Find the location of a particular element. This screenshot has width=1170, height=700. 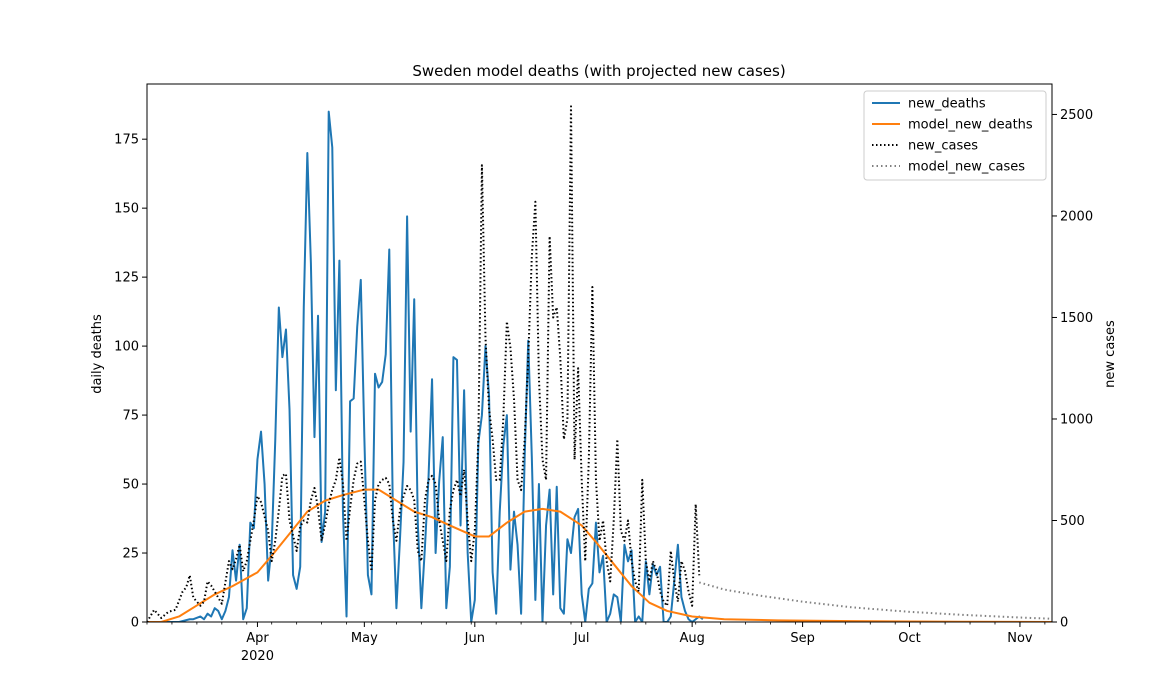

legend-box is located at coordinates (955, 135).